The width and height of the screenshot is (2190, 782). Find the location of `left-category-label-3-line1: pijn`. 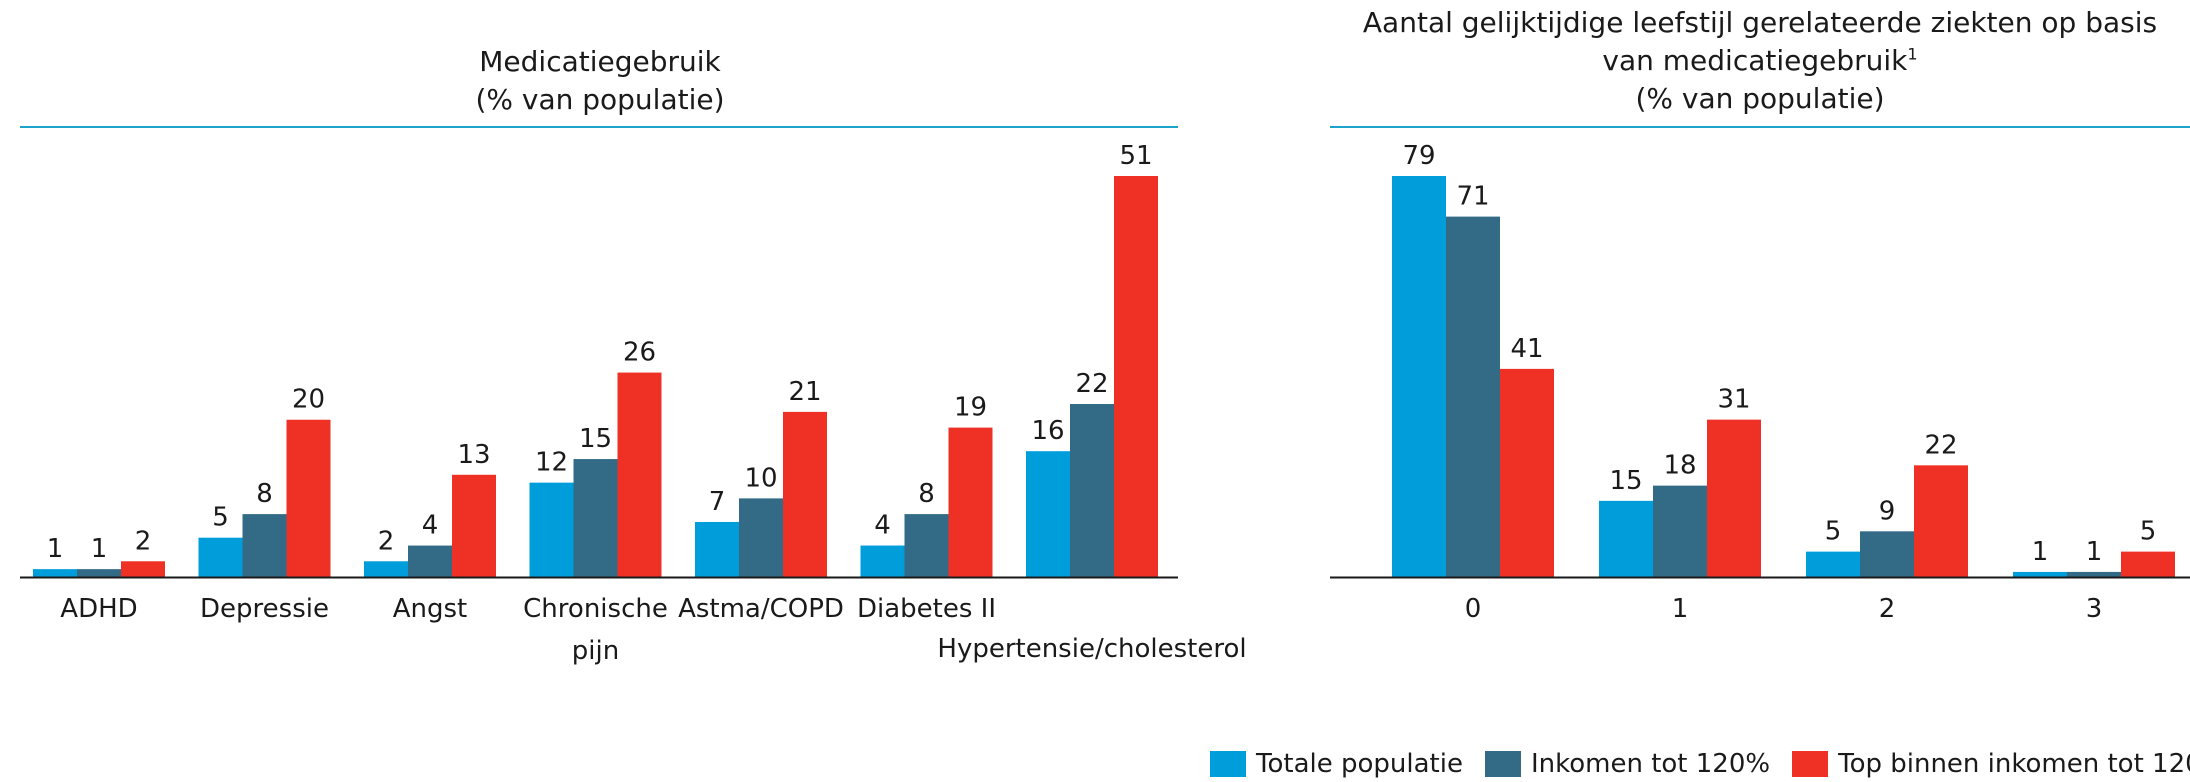

left-category-label-3-line1: pijn is located at coordinates (595, 651).